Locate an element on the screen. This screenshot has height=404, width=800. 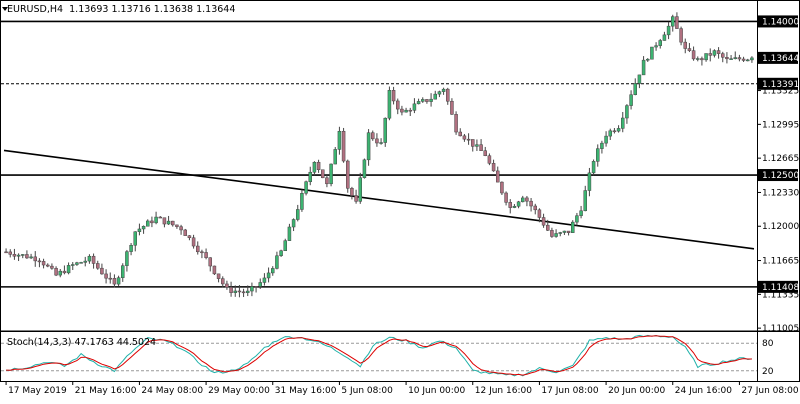
price-tick-label: 1.13325 is located at coordinates (780, 92).